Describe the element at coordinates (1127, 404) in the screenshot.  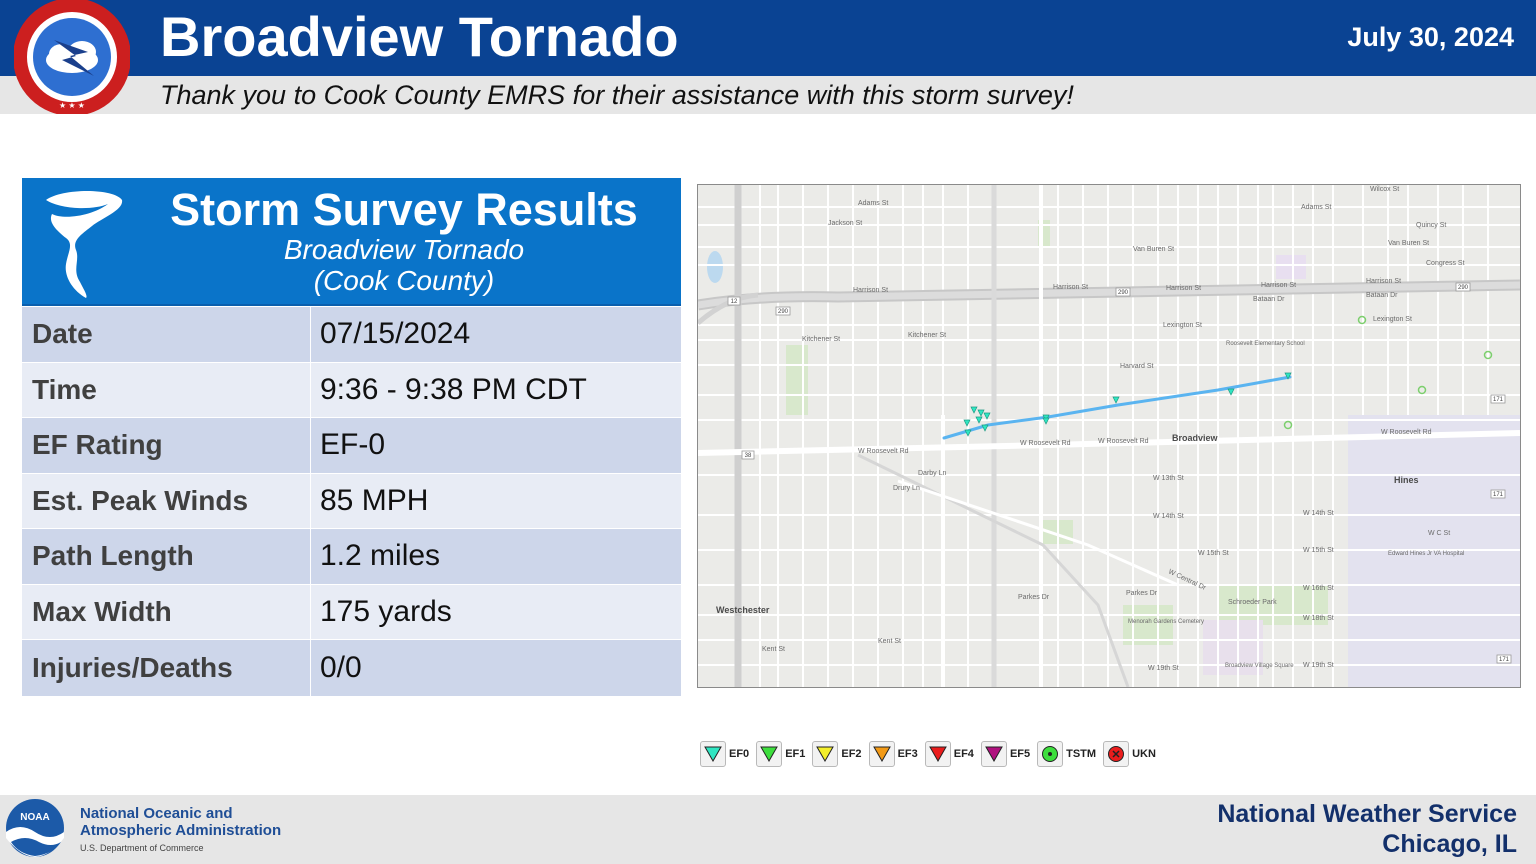
I see `ef0-damage-markers` at that location.